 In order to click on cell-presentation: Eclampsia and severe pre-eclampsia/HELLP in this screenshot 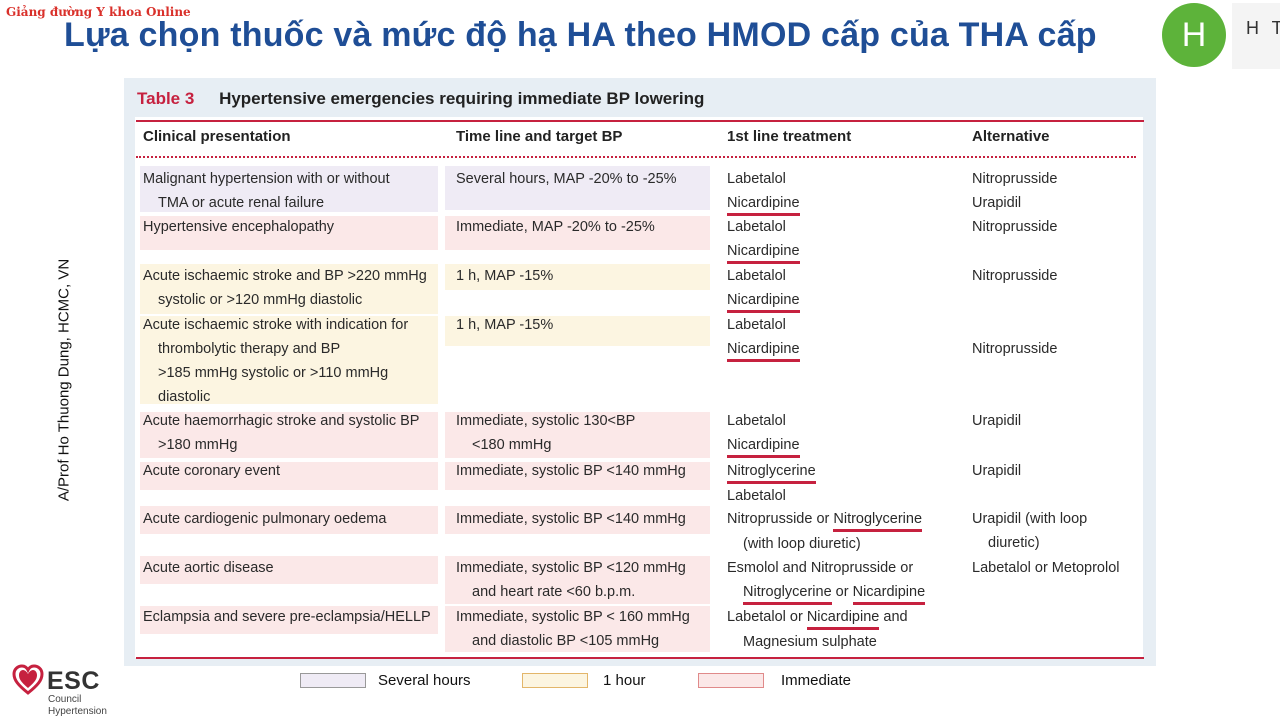, I will do `click(287, 617)`.